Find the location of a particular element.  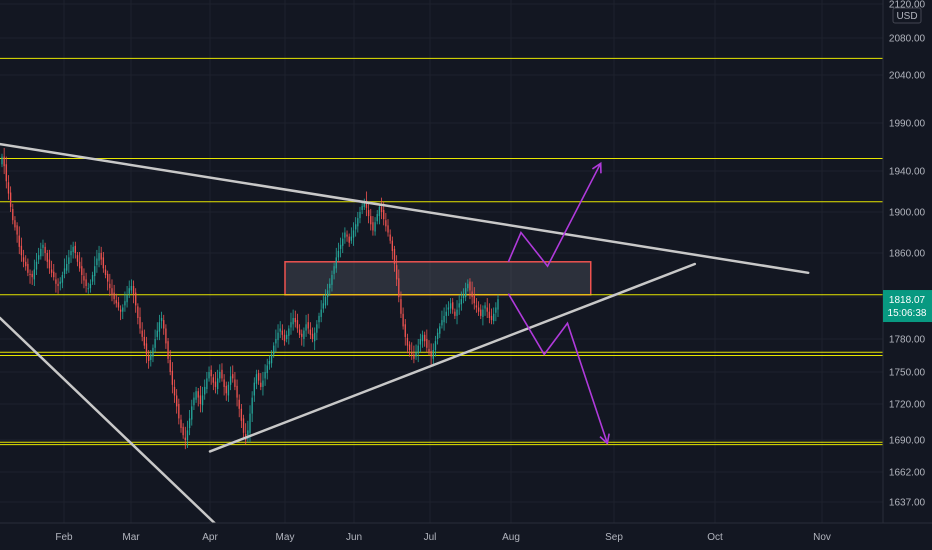

trendline is located at coordinates (119, 431).